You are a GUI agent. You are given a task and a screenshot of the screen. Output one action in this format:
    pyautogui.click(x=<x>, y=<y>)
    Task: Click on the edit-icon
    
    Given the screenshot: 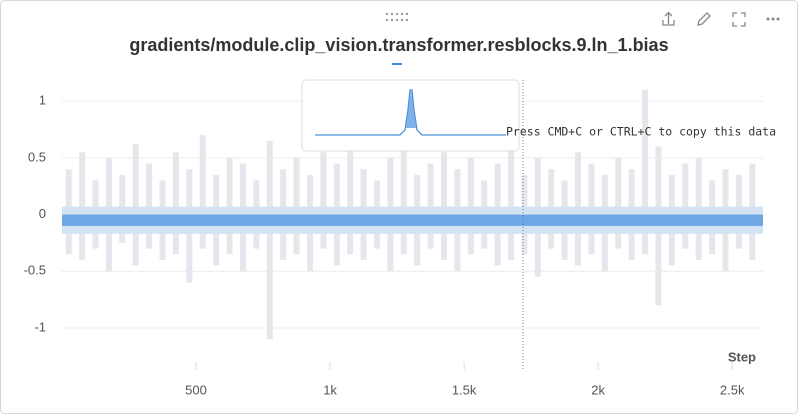 What is the action you would take?
    pyautogui.click(x=704, y=19)
    